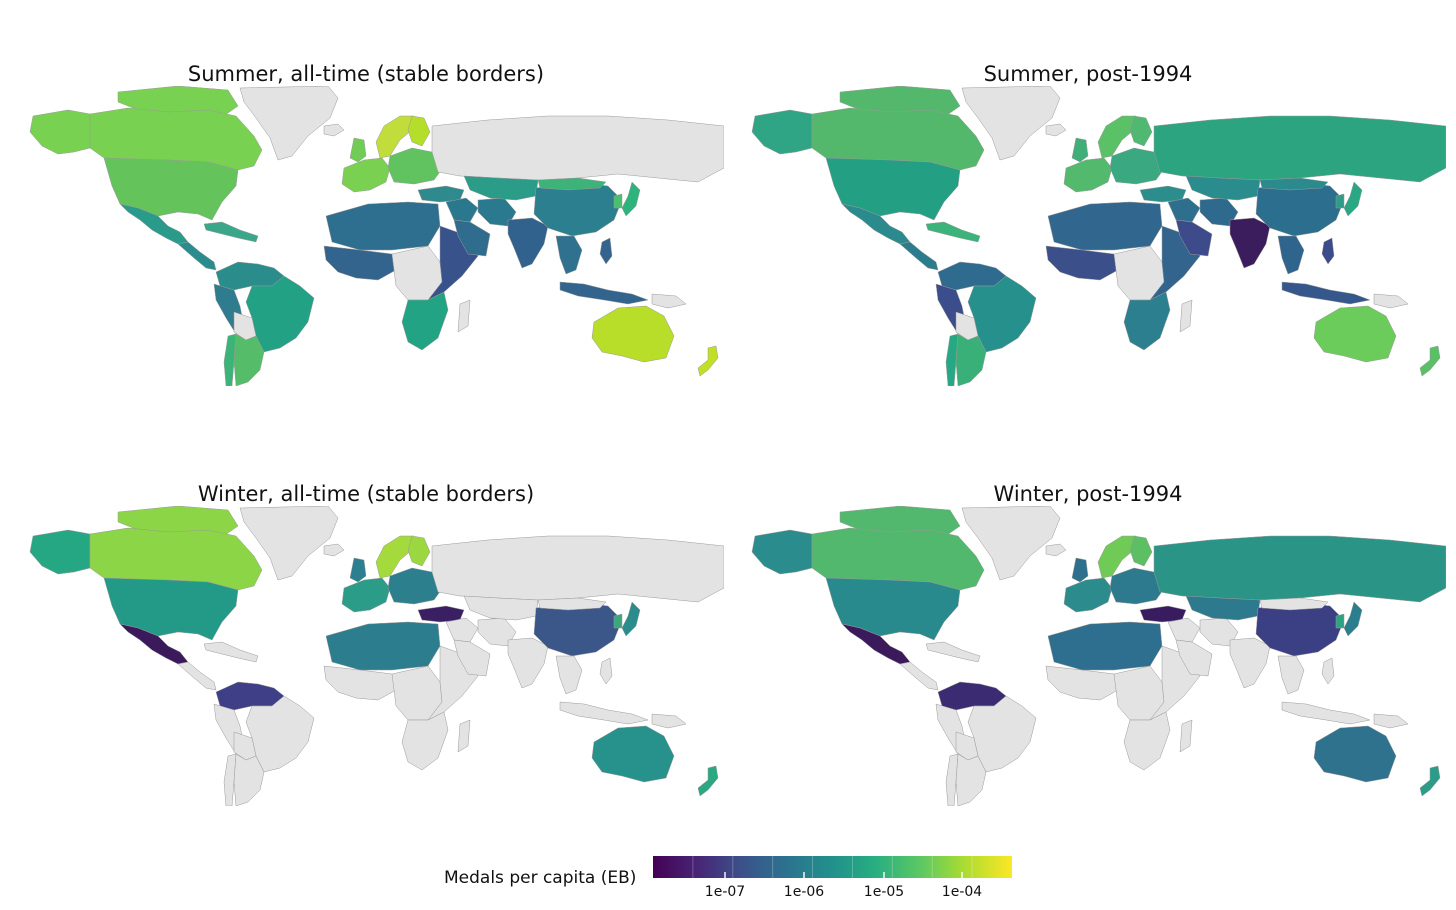 The height and width of the screenshot is (910, 1456). Describe the element at coordinates (1088, 494) in the screenshot. I see `panel-title: Winter, post-1994` at that location.